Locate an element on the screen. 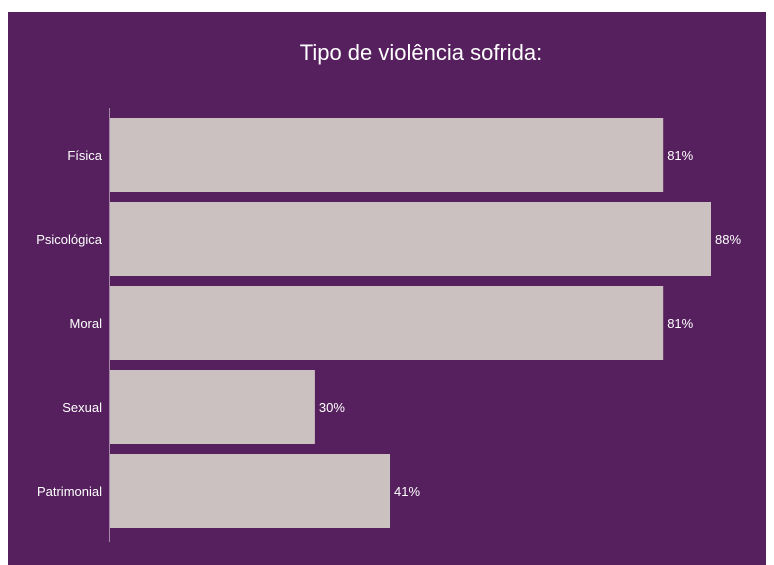 This screenshot has width=774, height=565. value-label-0: 81% is located at coordinates (680, 155).